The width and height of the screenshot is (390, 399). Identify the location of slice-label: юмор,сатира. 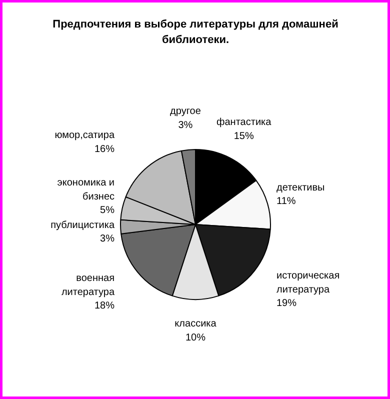
(84, 136).